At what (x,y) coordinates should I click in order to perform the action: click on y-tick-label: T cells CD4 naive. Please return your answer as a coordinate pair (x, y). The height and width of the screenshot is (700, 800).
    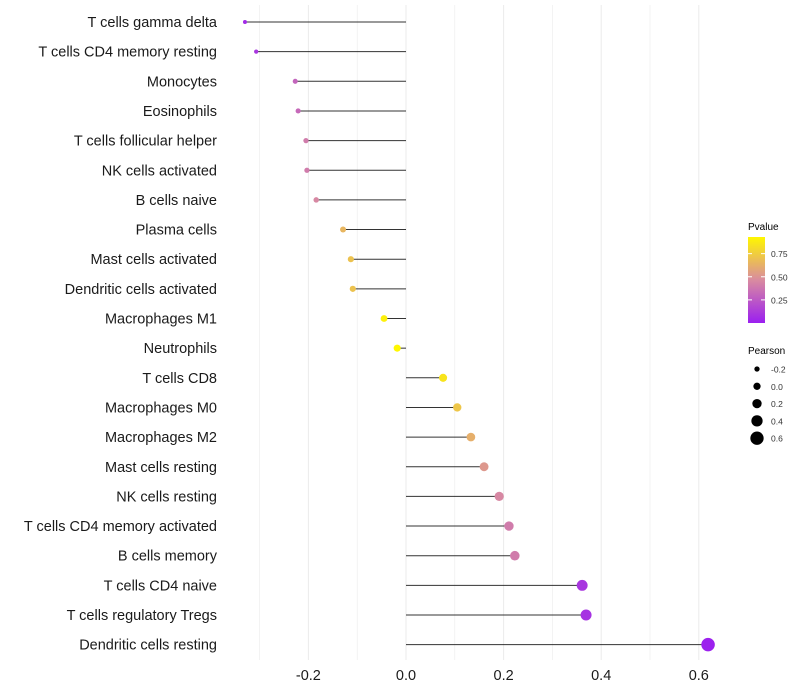
    Looking at the image, I should click on (160, 586).